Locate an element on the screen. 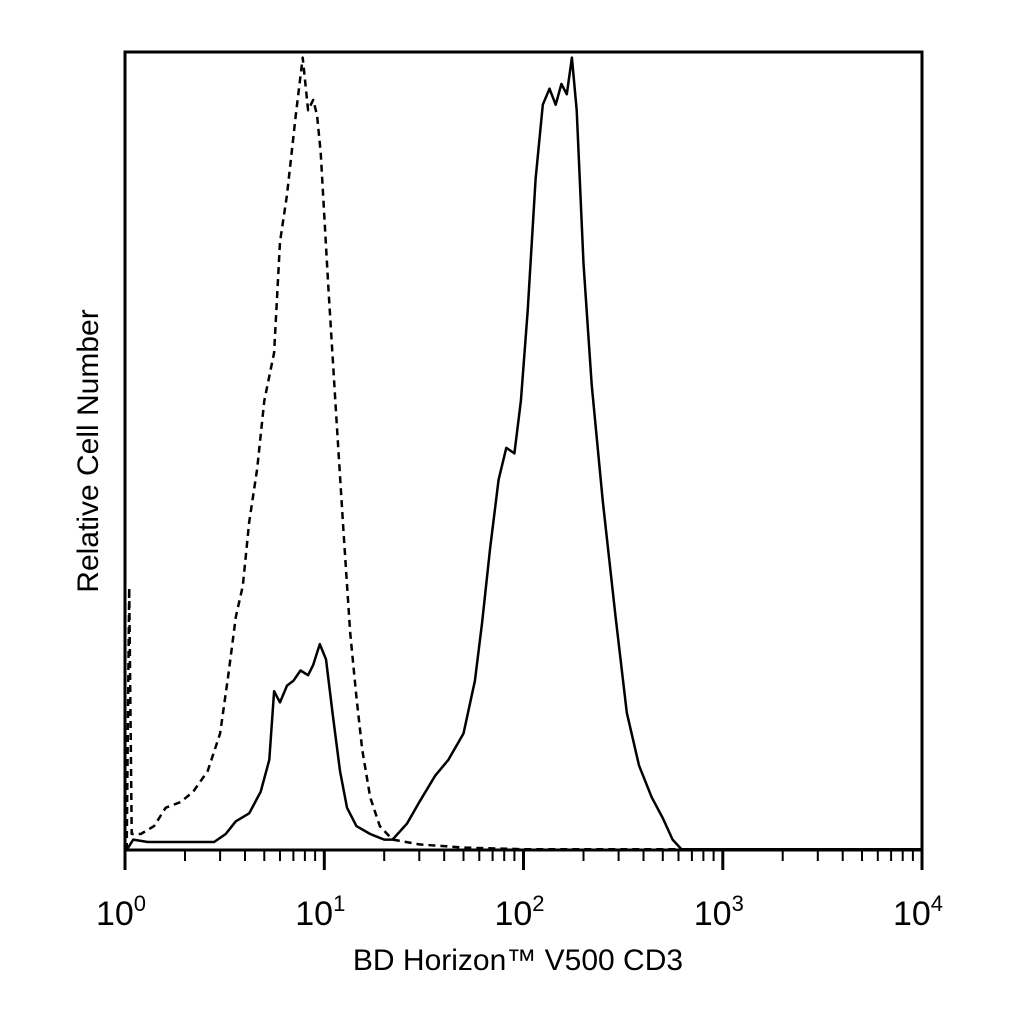 Image resolution: width=1024 pixels, height=1024 pixels. x-axis-tick-labels: 10⁰ 10¹ 10² 10³ 10⁴ is located at coordinates (519, 912).